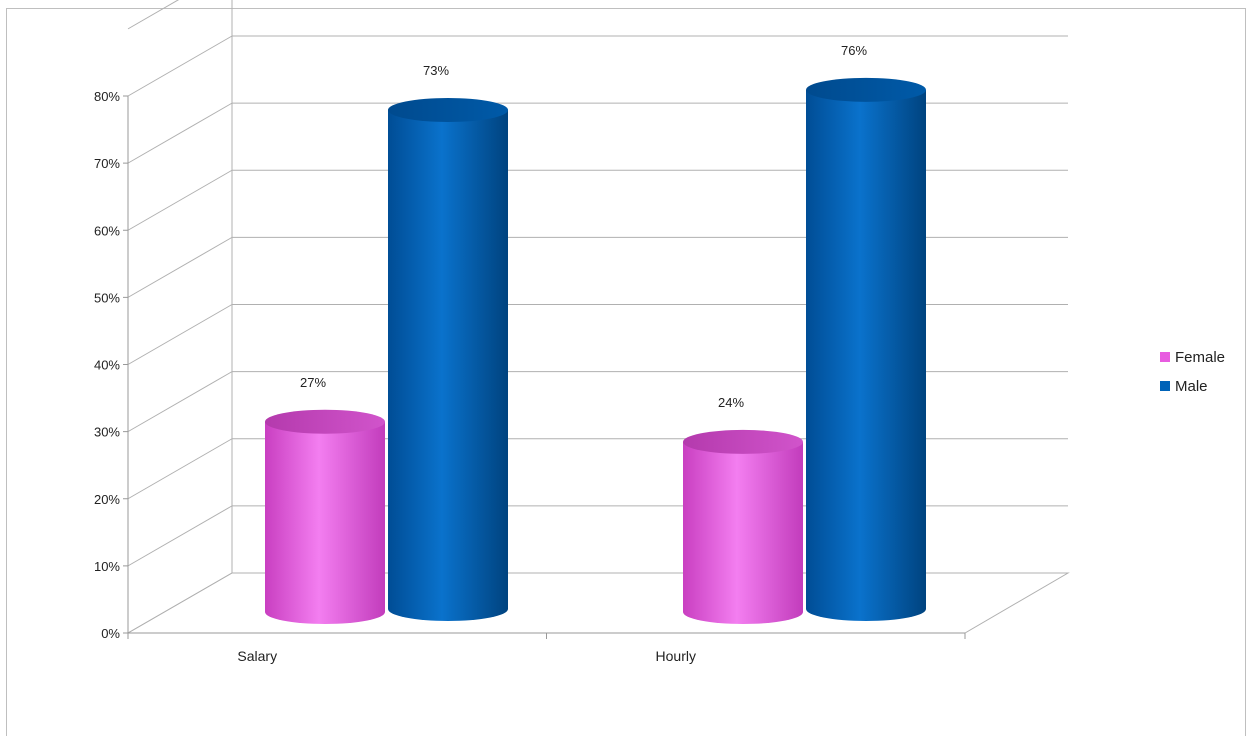 The image size is (1249, 738). I want to click on data-label: 27%, so click(313, 382).